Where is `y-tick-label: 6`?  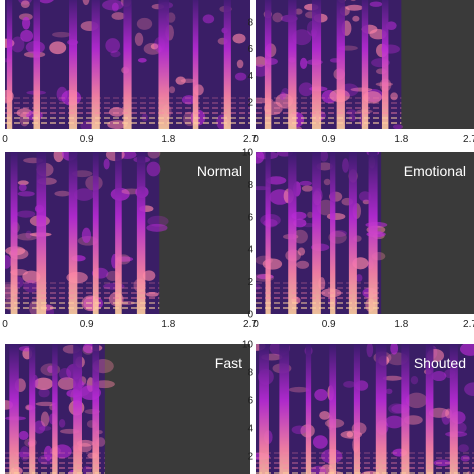
y-tick-label: 6 is located at coordinates (250, 49).